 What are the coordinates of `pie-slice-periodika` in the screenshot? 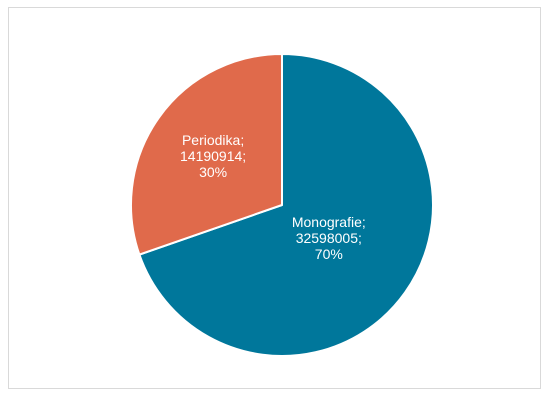 It's located at (206, 154).